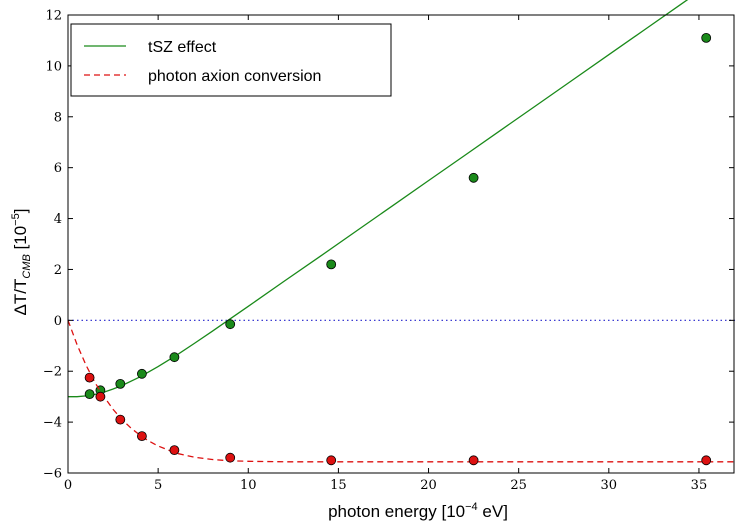 Image resolution: width=735 pixels, height=525 pixels. Describe the element at coordinates (518, 485) in the screenshot. I see `x-tick-label: 25` at that location.